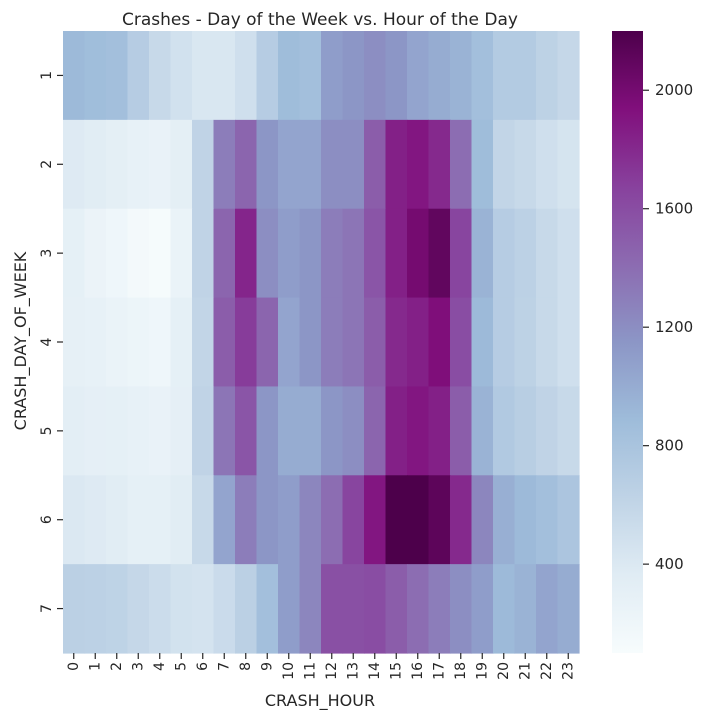  I want to click on heatmap-cell-day6-hour5, so click(181, 520).